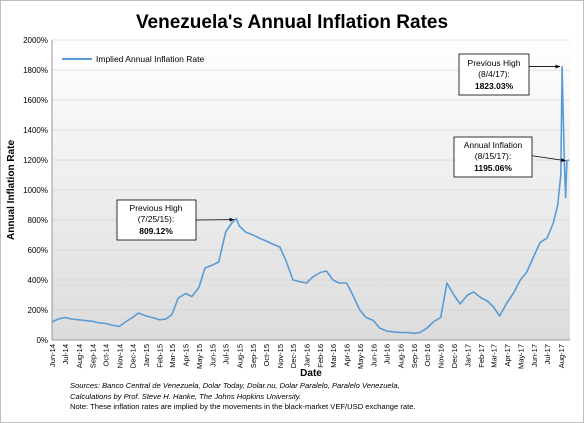 The height and width of the screenshot is (423, 584). Describe the element at coordinates (146, 355) in the screenshot. I see `x-tick-label: Jan-15` at that location.